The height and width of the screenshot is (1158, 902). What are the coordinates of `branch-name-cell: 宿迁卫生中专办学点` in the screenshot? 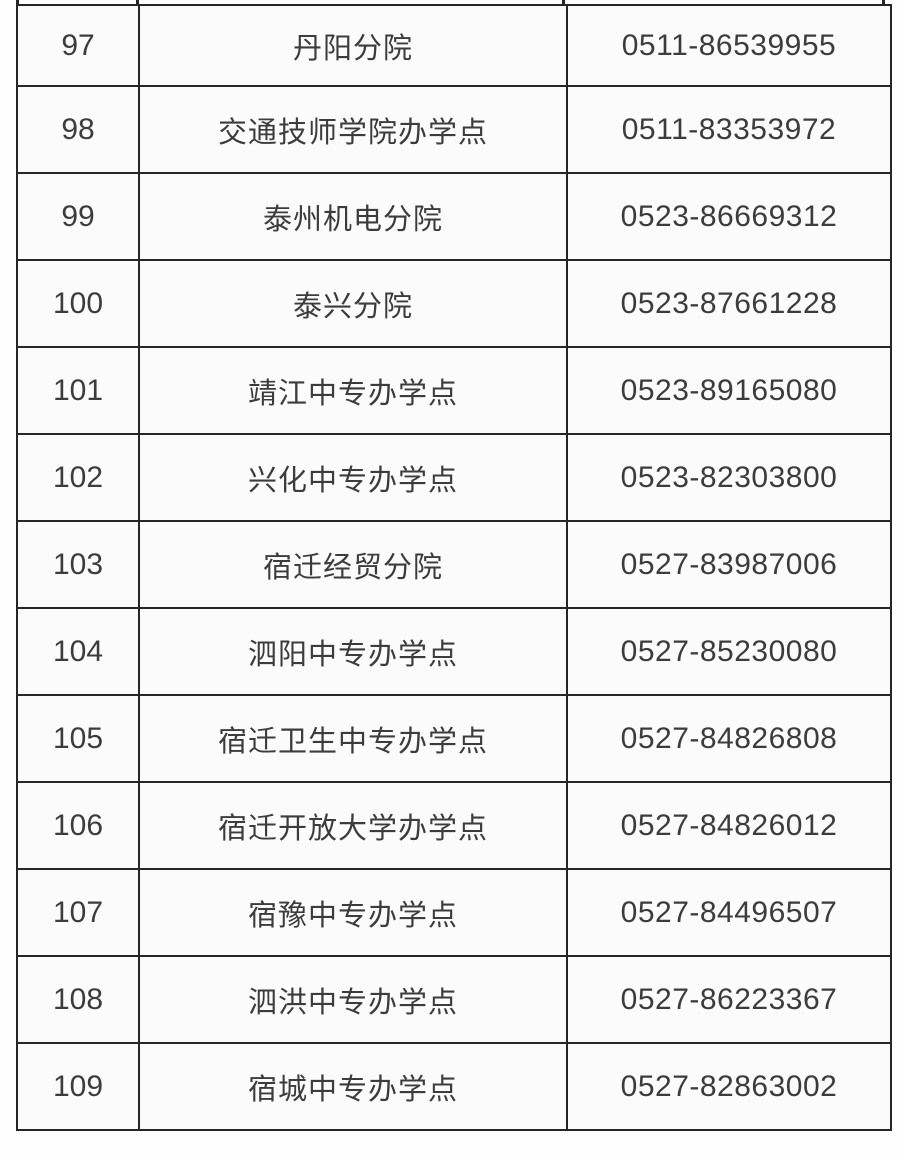 It's located at (353, 738).